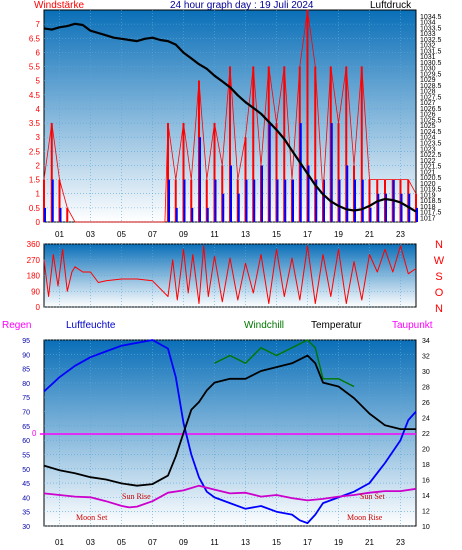 The width and height of the screenshot is (462, 550). What do you see at coordinates (152, 234) in the screenshot?
I see `x-tick-label-top: 07` at bounding box center [152, 234].